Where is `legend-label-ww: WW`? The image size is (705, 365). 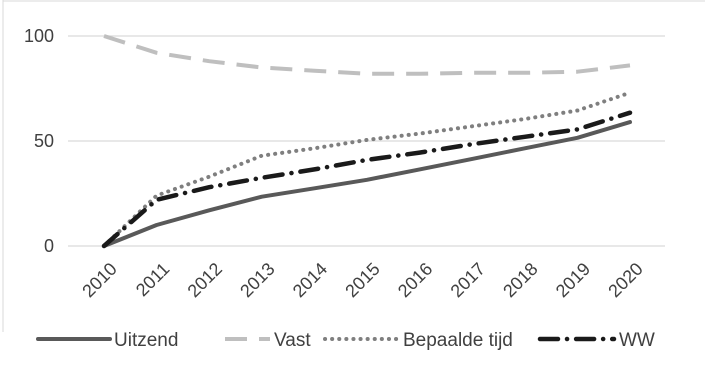
legend-label-ww: WW is located at coordinates (637, 340).